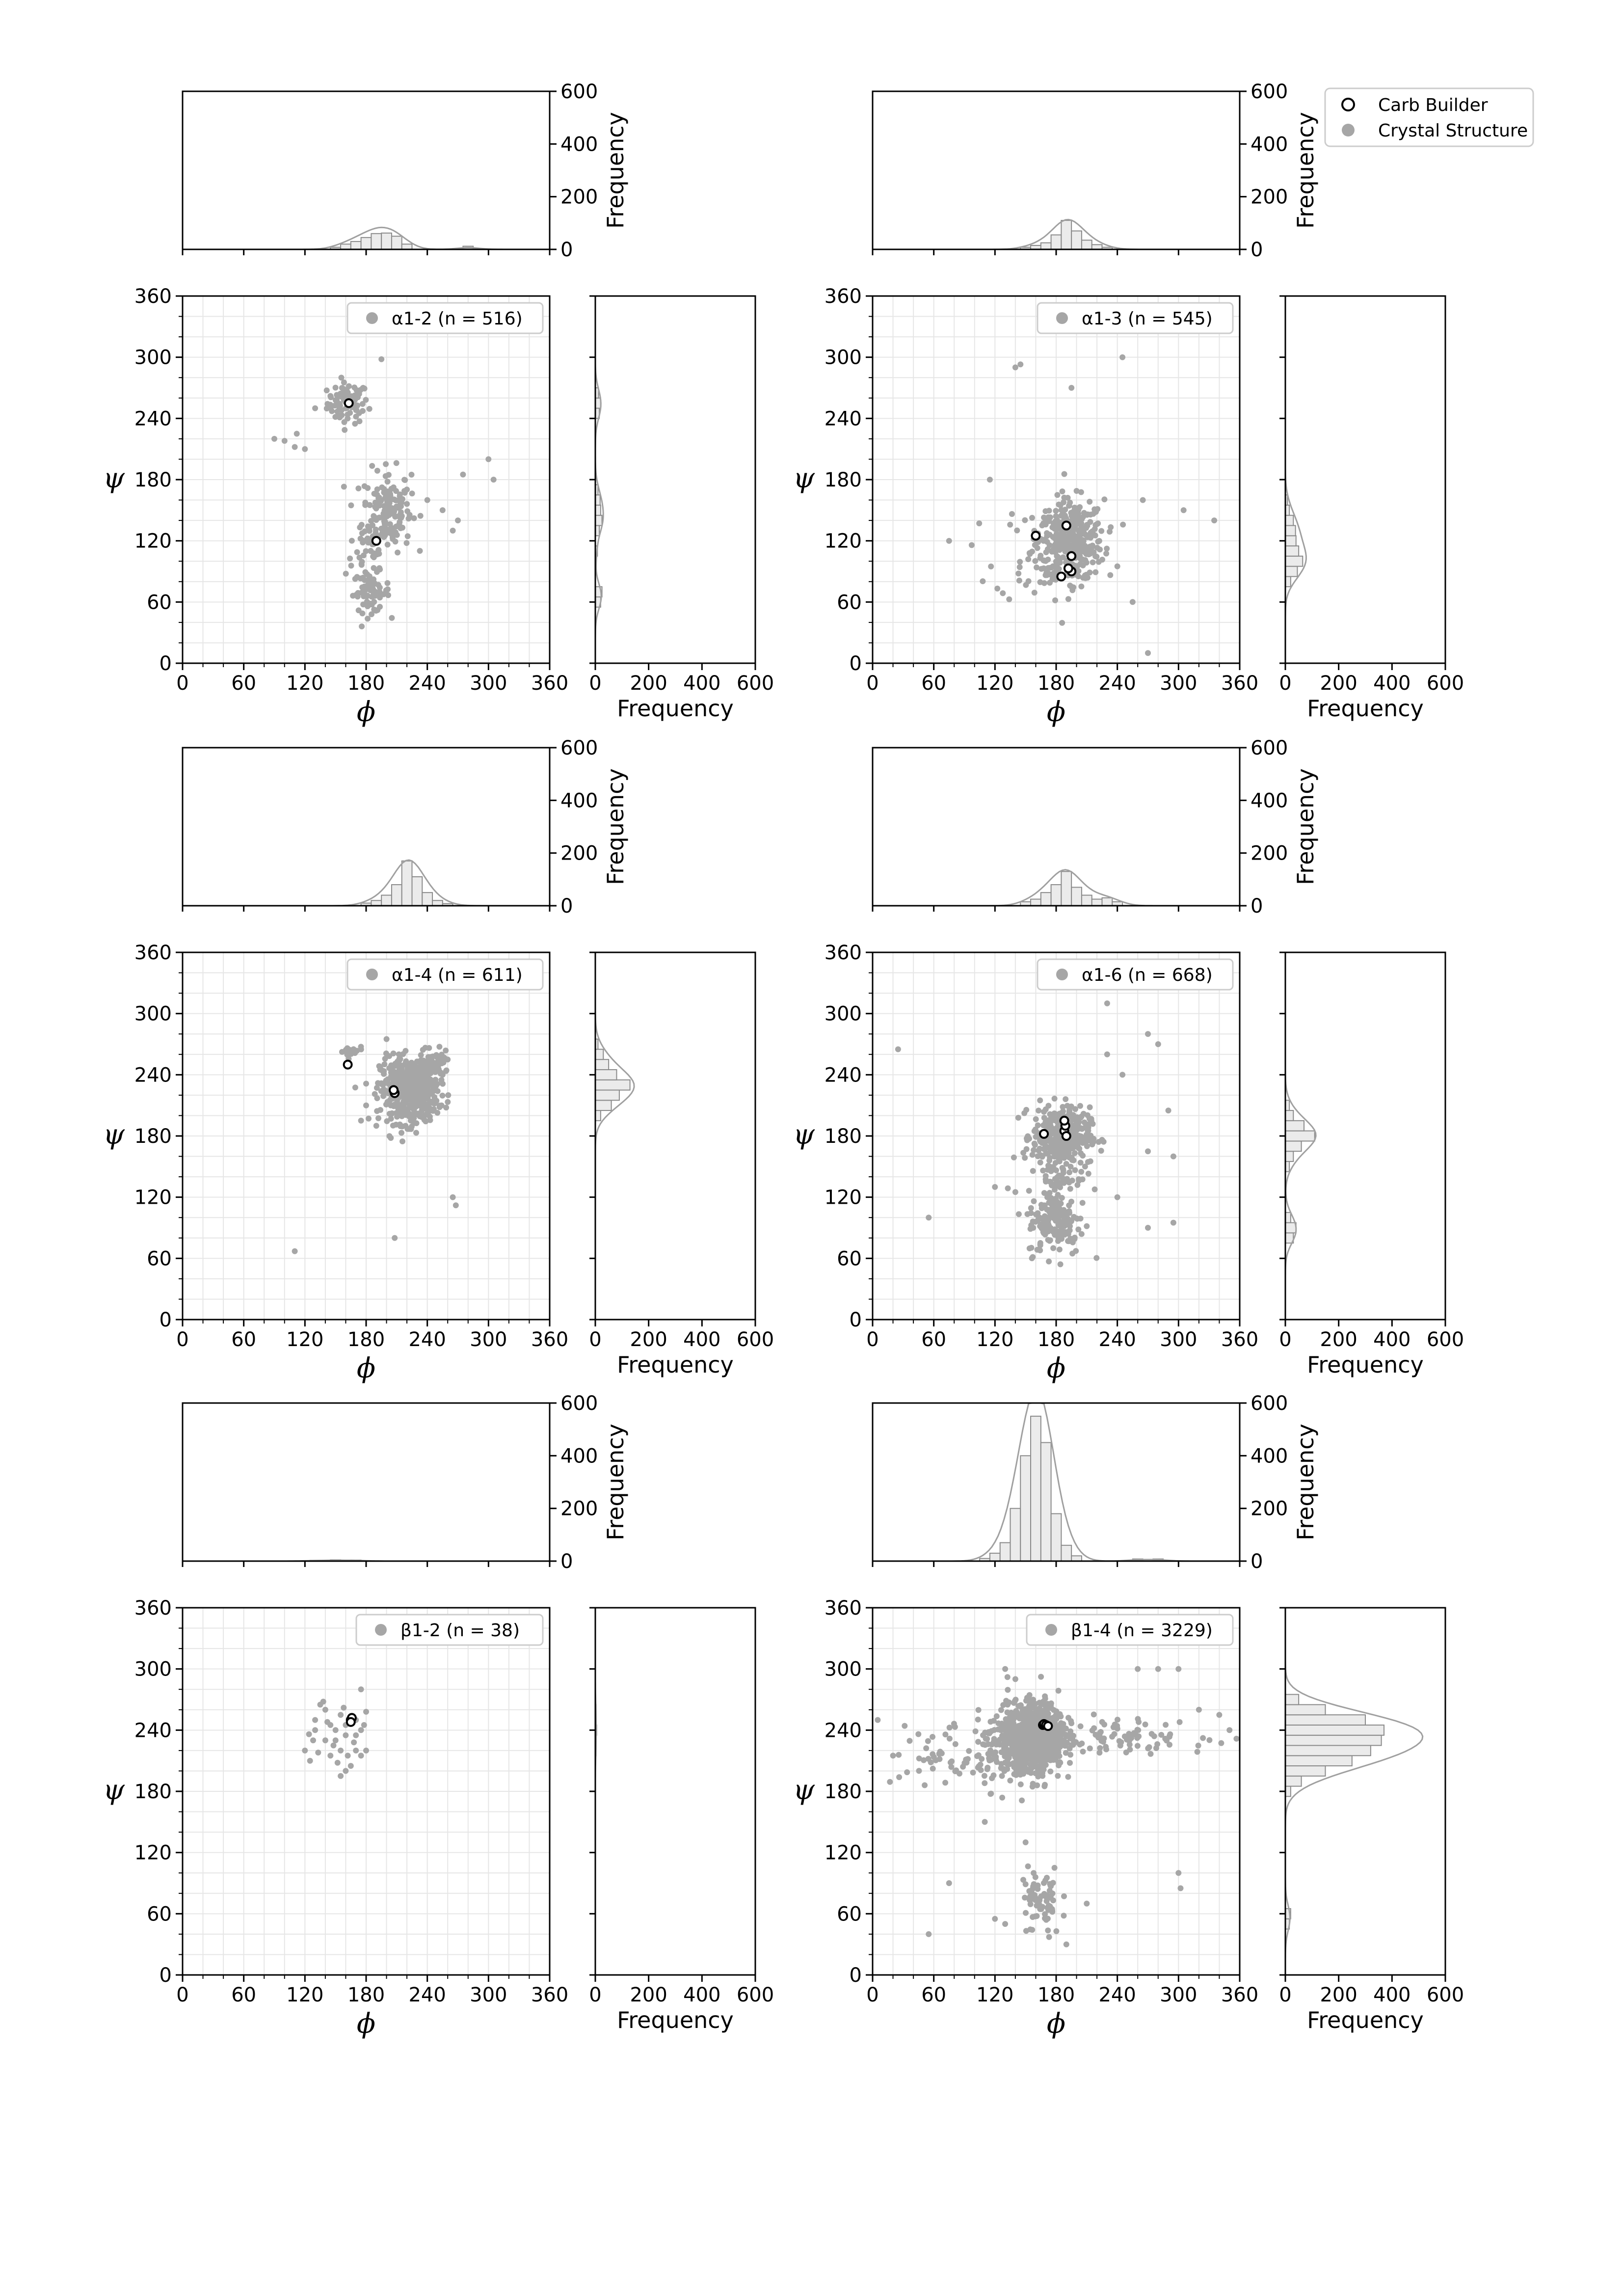  What do you see at coordinates (843, 1075) in the screenshot?
I see `y-tick-label: 240` at bounding box center [843, 1075].